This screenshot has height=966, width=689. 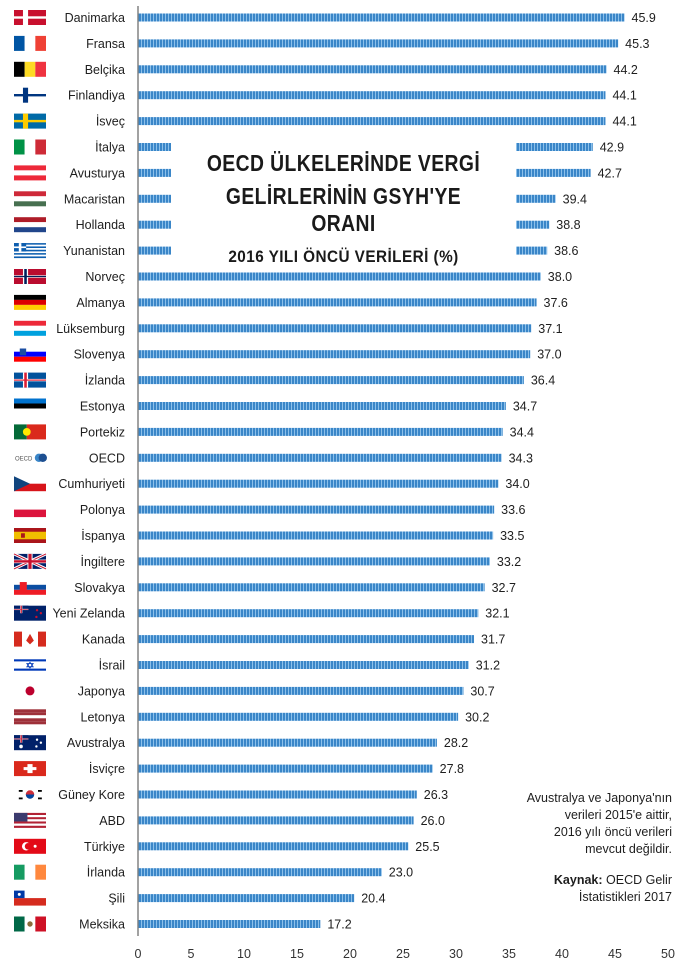 What do you see at coordinates (24, 460) in the screenshot?
I see `svg-text: OECD` at bounding box center [24, 460].